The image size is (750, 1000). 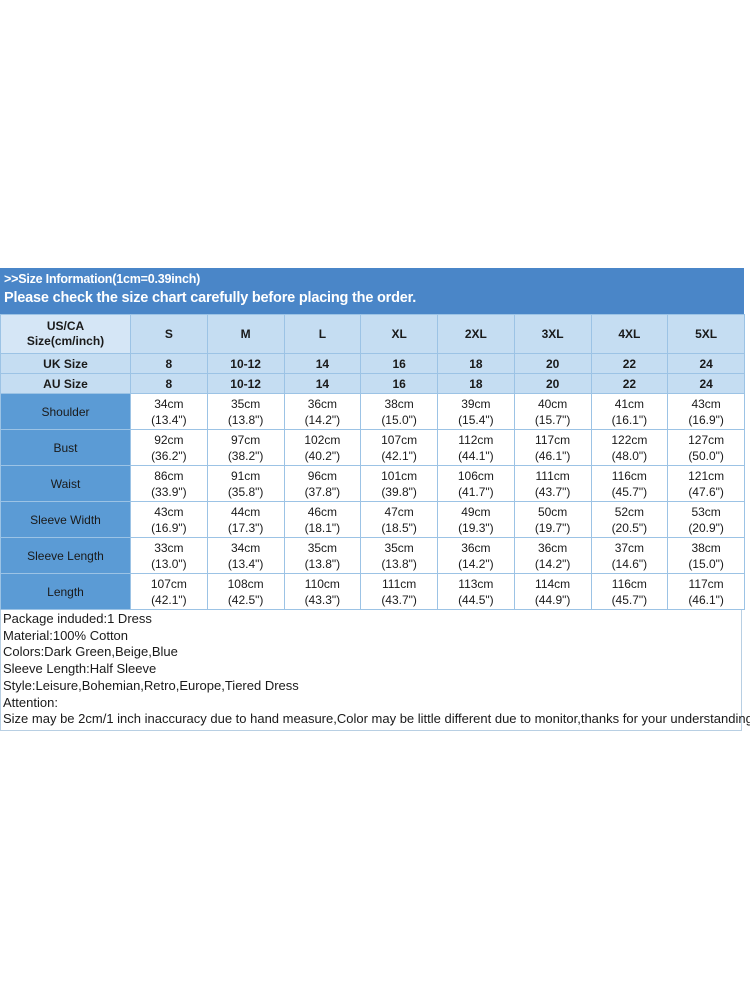 I want to click on measurement-cm: 102cm, so click(x=322, y=439).